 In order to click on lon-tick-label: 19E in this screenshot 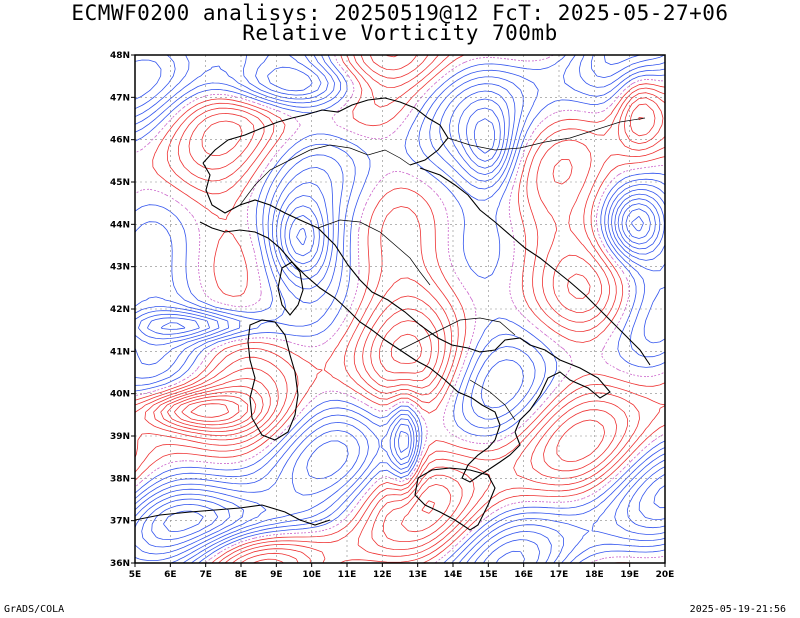, I will do `click(629, 575)`.